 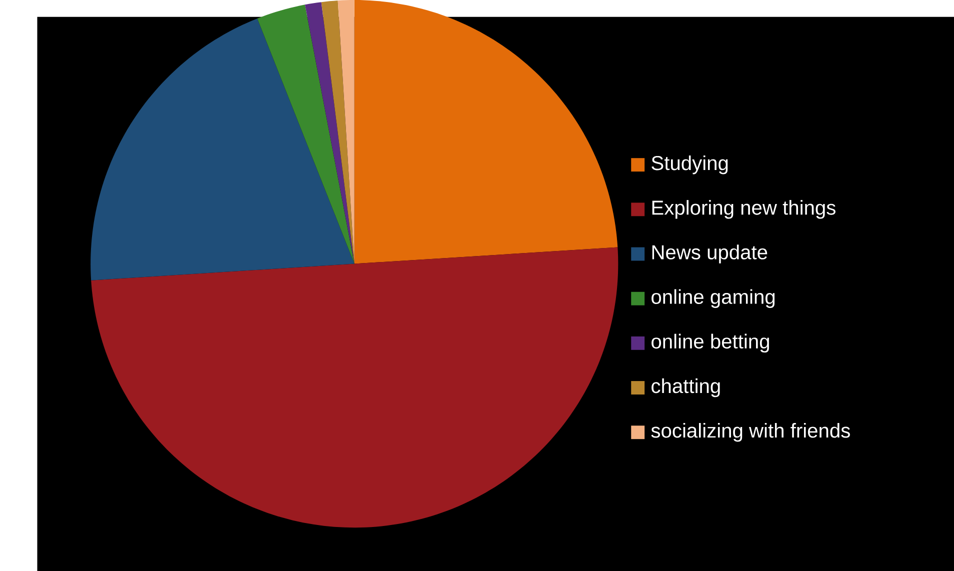 What do you see at coordinates (686, 387) in the screenshot?
I see `legend-label: chatting` at bounding box center [686, 387].